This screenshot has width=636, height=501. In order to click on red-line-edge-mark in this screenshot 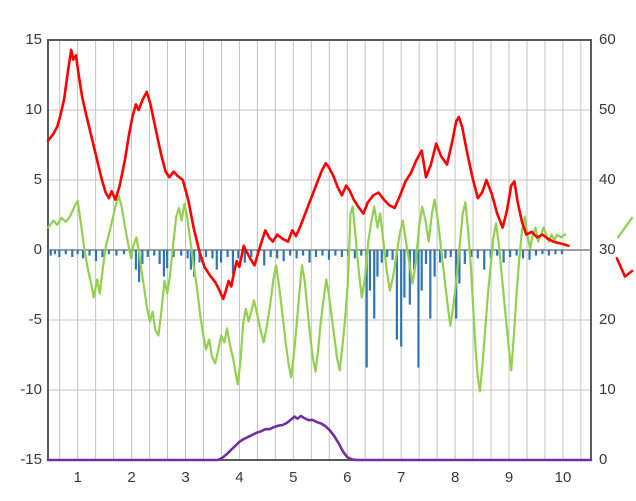, I will do `click(624, 267)`.